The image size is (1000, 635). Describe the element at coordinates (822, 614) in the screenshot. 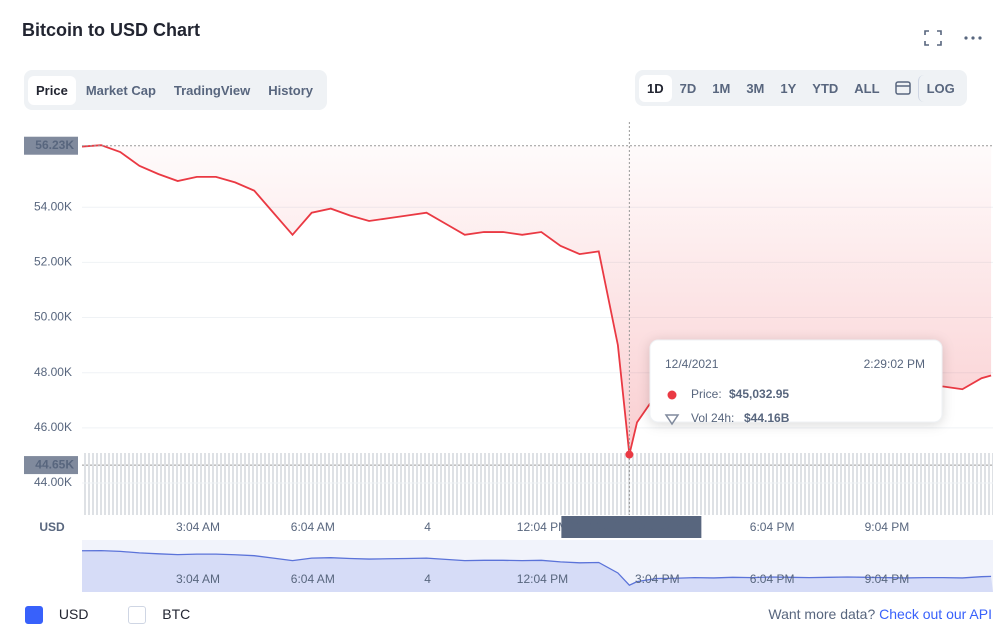

I see `prompt-text: Want more data?` at that location.